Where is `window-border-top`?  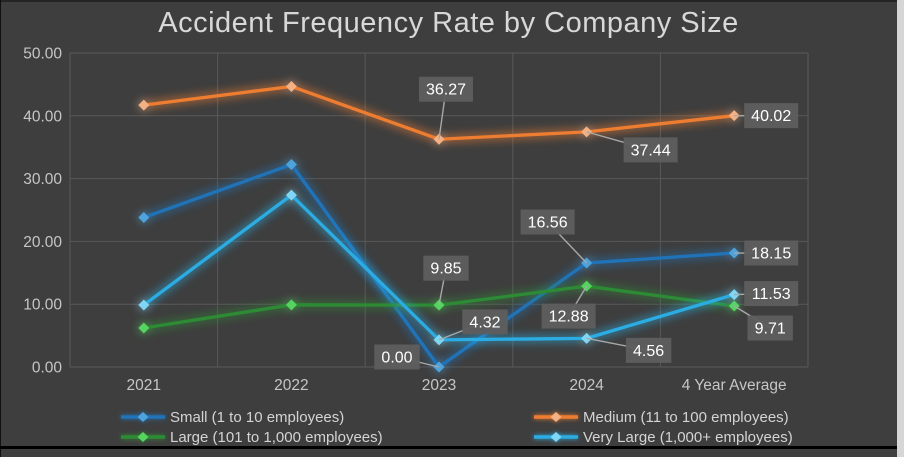 window-border-top is located at coordinates (452, 1).